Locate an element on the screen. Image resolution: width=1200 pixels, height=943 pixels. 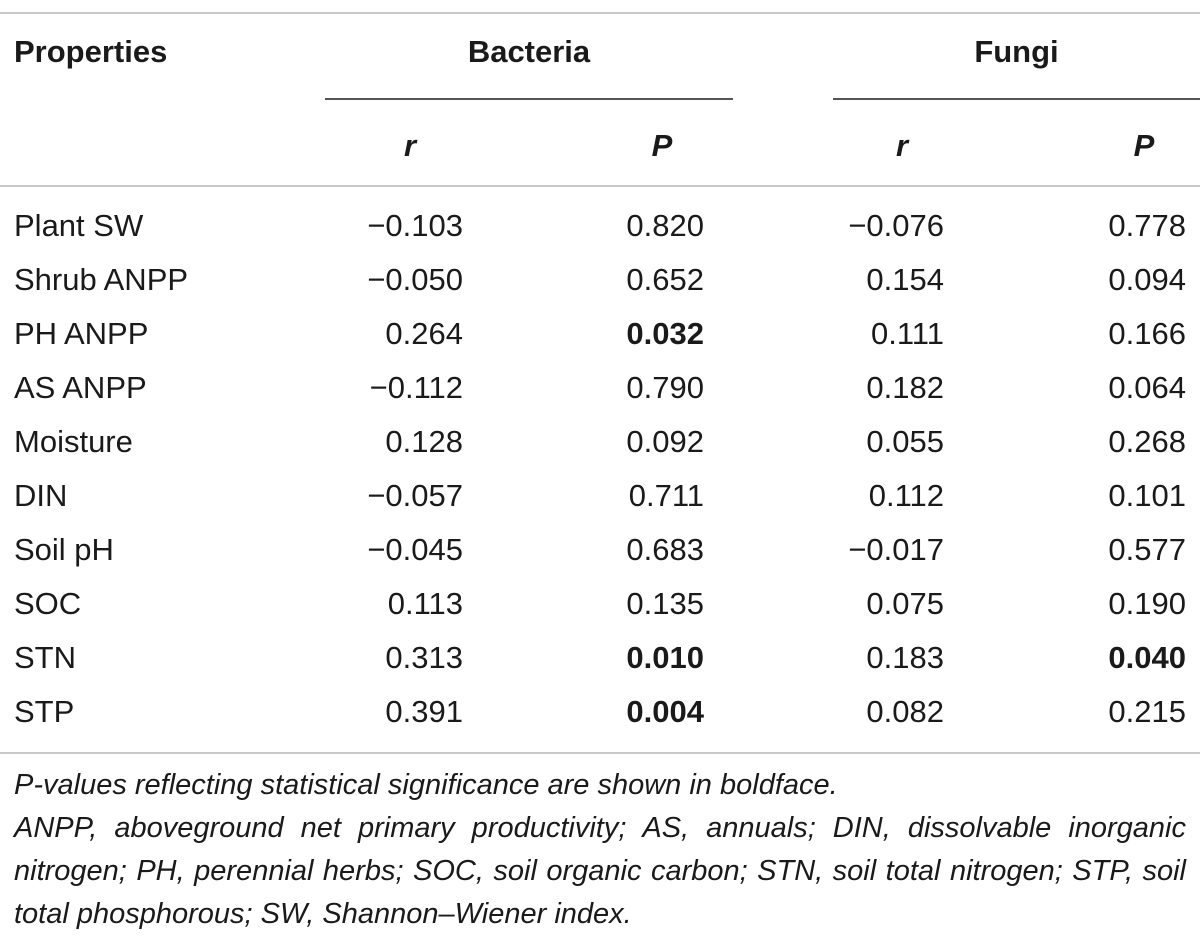
cell-fungi-p: 0.778 is located at coordinates (1147, 225).